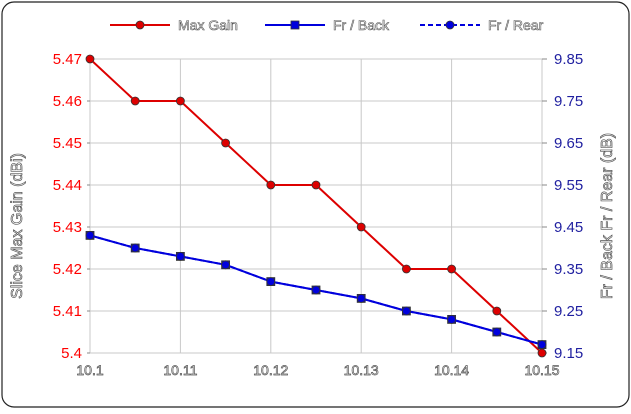  Describe the element at coordinates (71, 353) in the screenshot. I see `left-tick-label: 5.4` at that location.